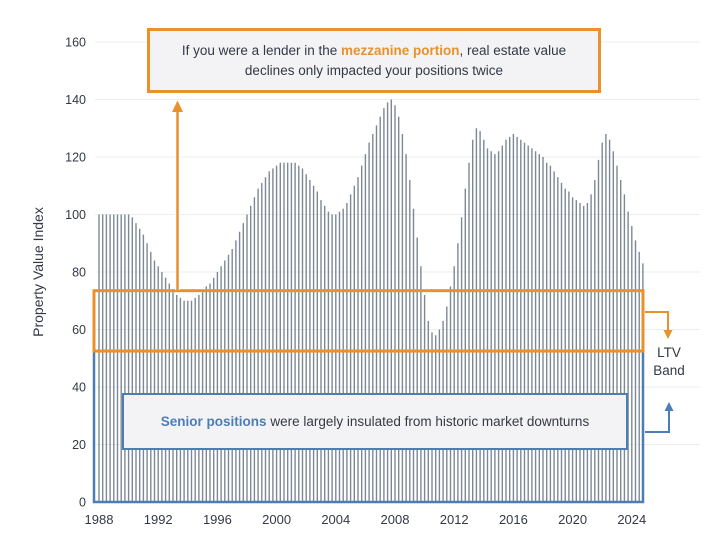 This screenshot has height=544, width=725. I want to click on svg-text: 2020, so click(572, 519).